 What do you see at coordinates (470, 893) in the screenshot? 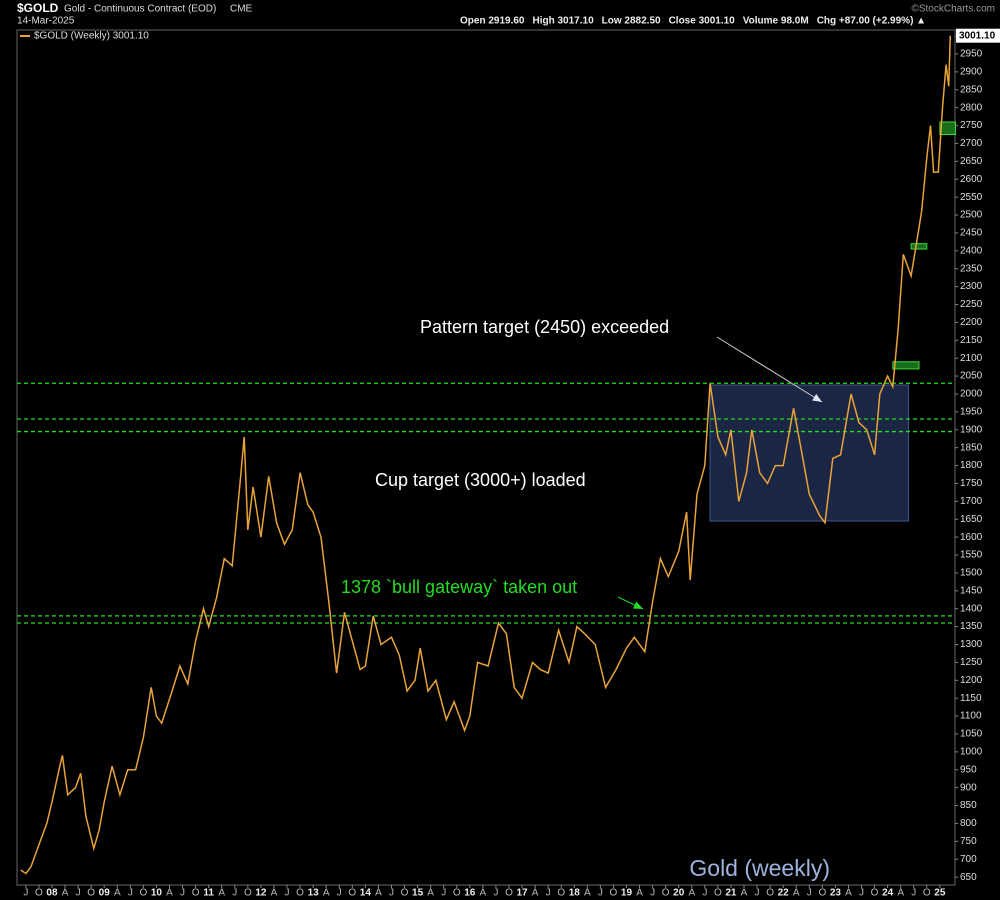
I see `x-tick-label: 16` at bounding box center [470, 893].